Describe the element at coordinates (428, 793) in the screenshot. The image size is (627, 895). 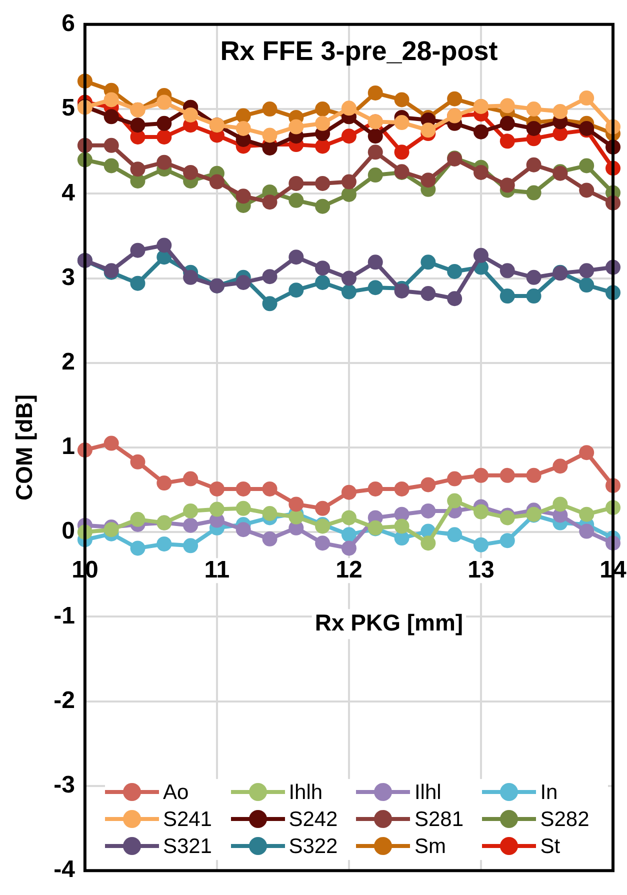
I see `legend-label: Ilhl` at that location.